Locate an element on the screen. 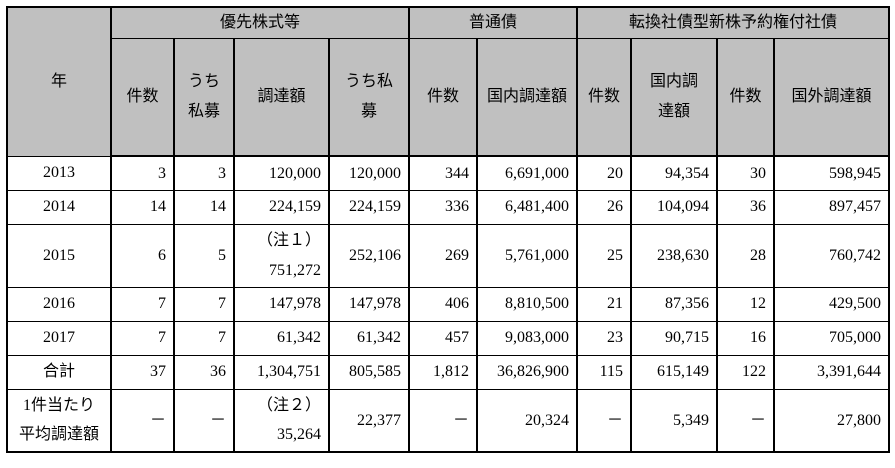 Image resolution: width=895 pixels, height=468 pixels. year-cell: 2014 is located at coordinates (59, 207).